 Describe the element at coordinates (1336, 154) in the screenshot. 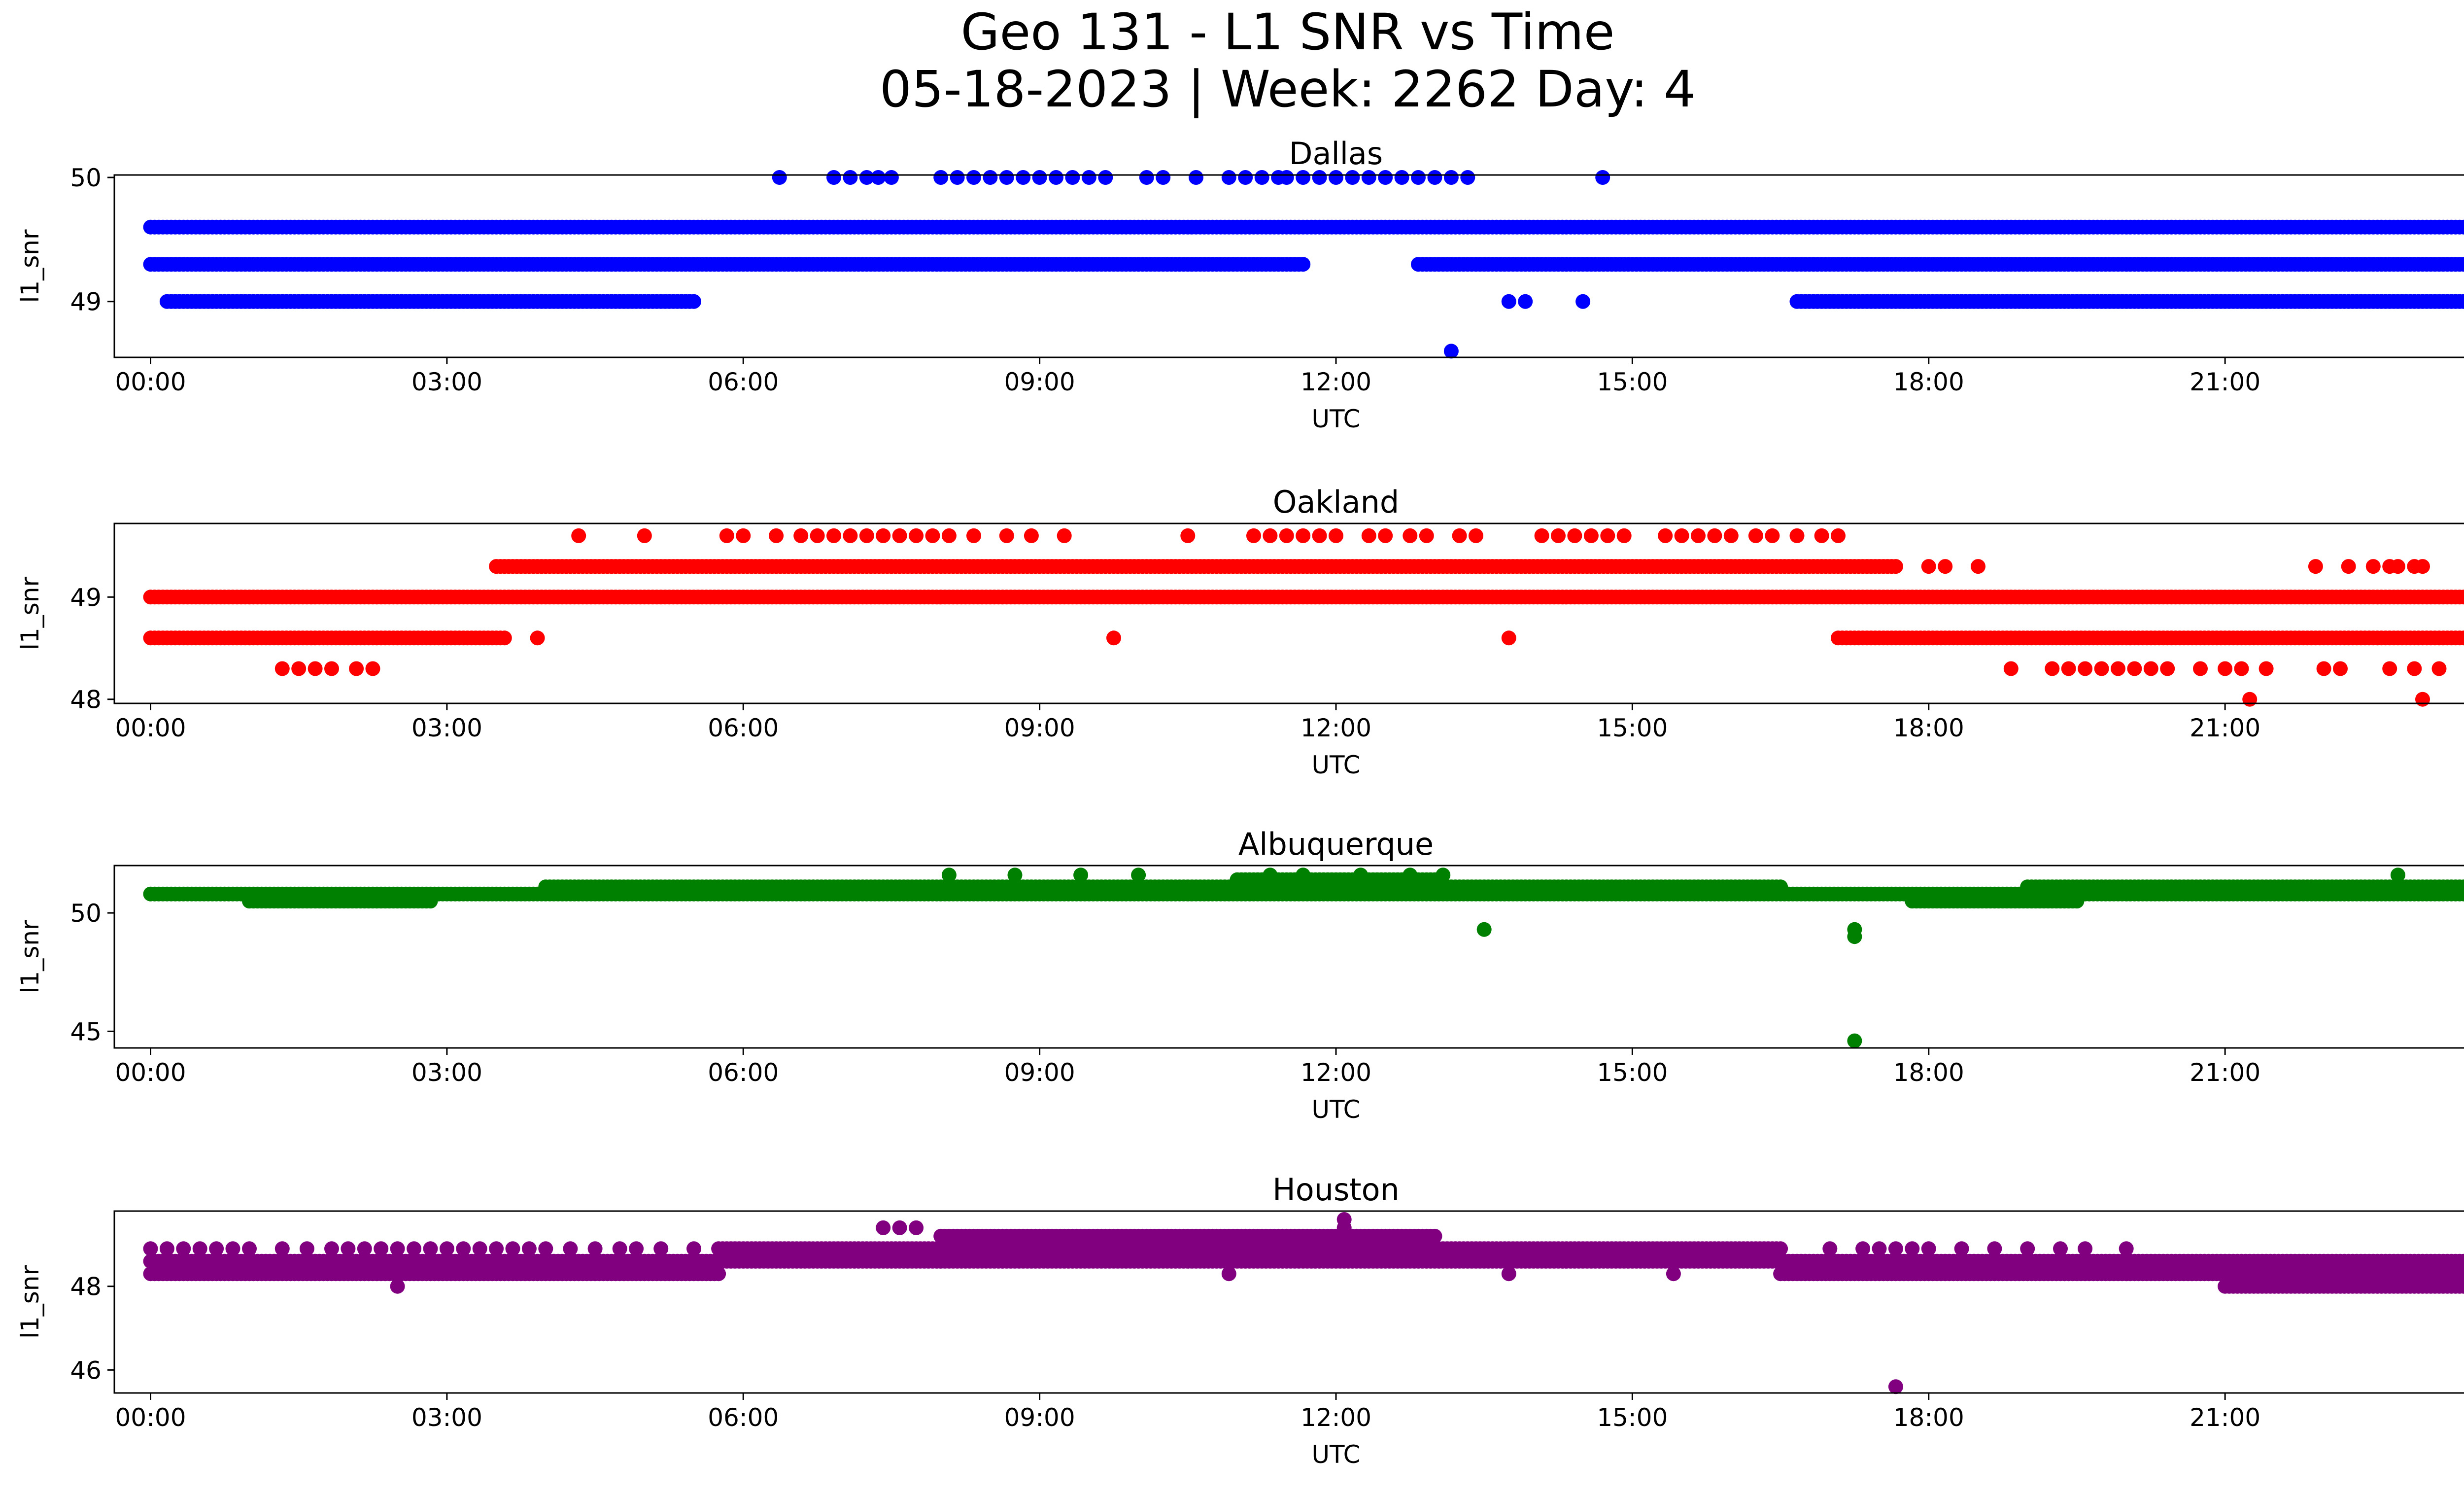

I see `subplot-title: Dallas` at that location.